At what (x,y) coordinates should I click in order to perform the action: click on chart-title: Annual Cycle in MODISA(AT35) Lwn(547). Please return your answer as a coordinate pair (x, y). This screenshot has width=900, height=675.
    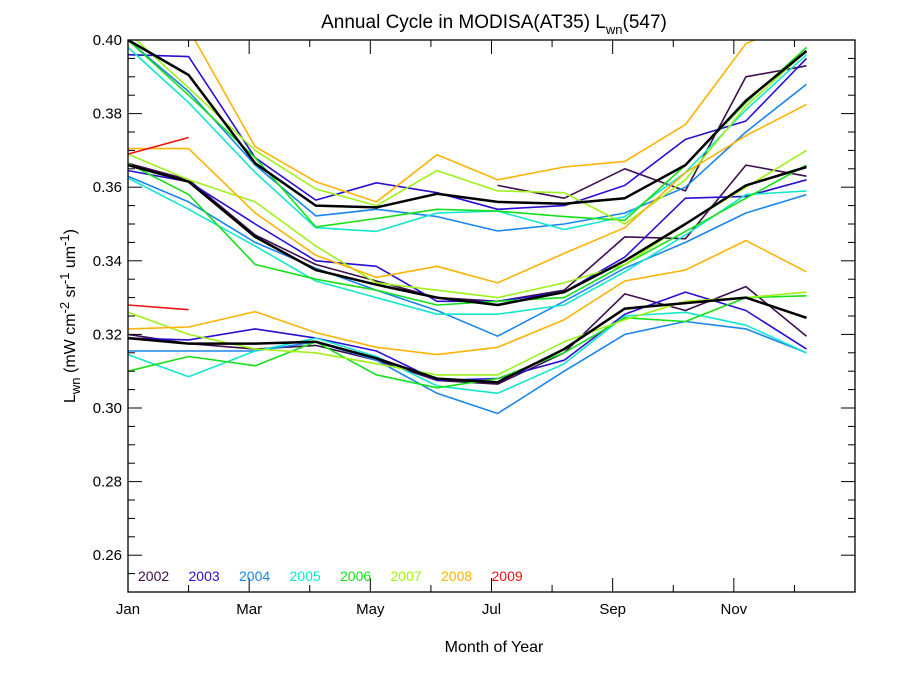
    Looking at the image, I should click on (494, 24).